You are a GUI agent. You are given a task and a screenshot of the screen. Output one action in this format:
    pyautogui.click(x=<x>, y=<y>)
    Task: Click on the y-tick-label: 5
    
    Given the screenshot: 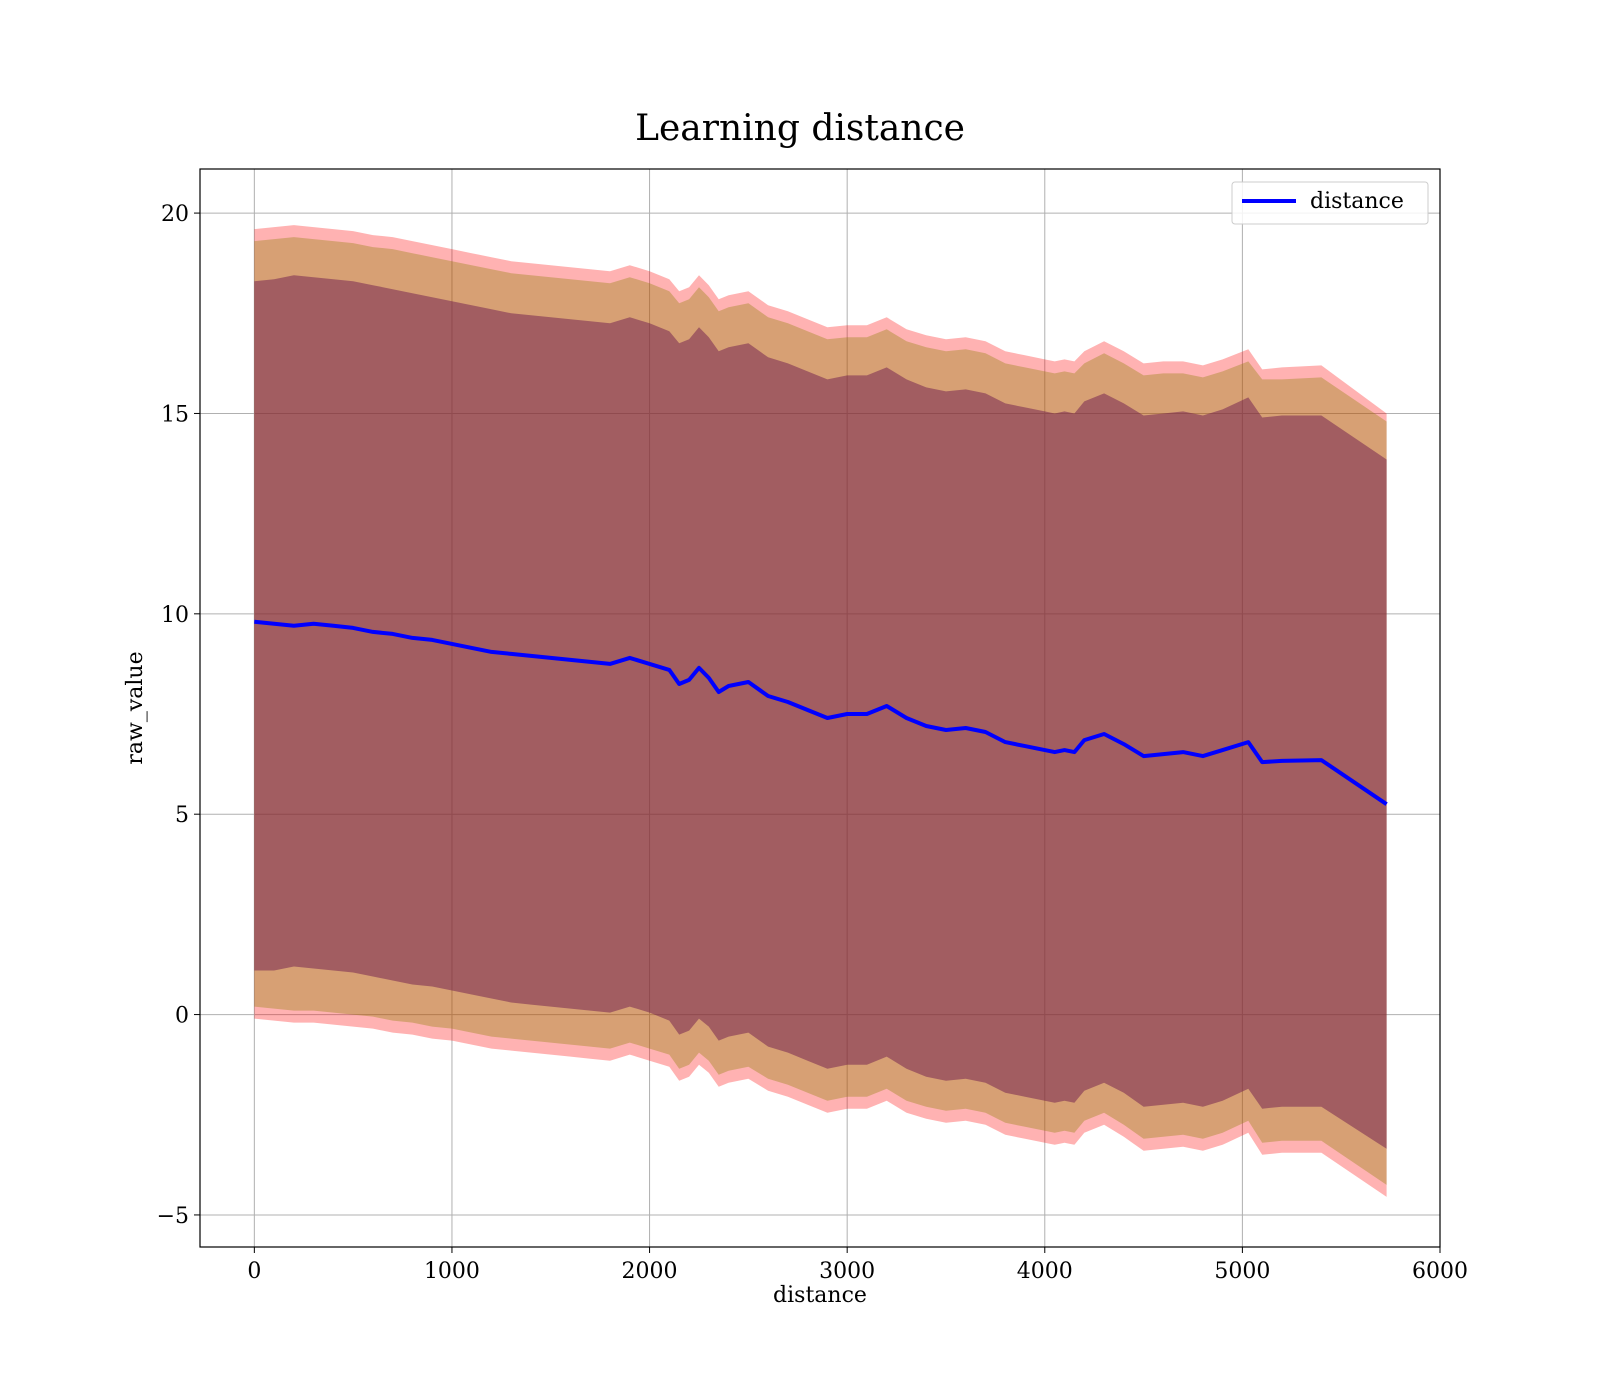 What is the action you would take?
    pyautogui.click(x=182, y=815)
    